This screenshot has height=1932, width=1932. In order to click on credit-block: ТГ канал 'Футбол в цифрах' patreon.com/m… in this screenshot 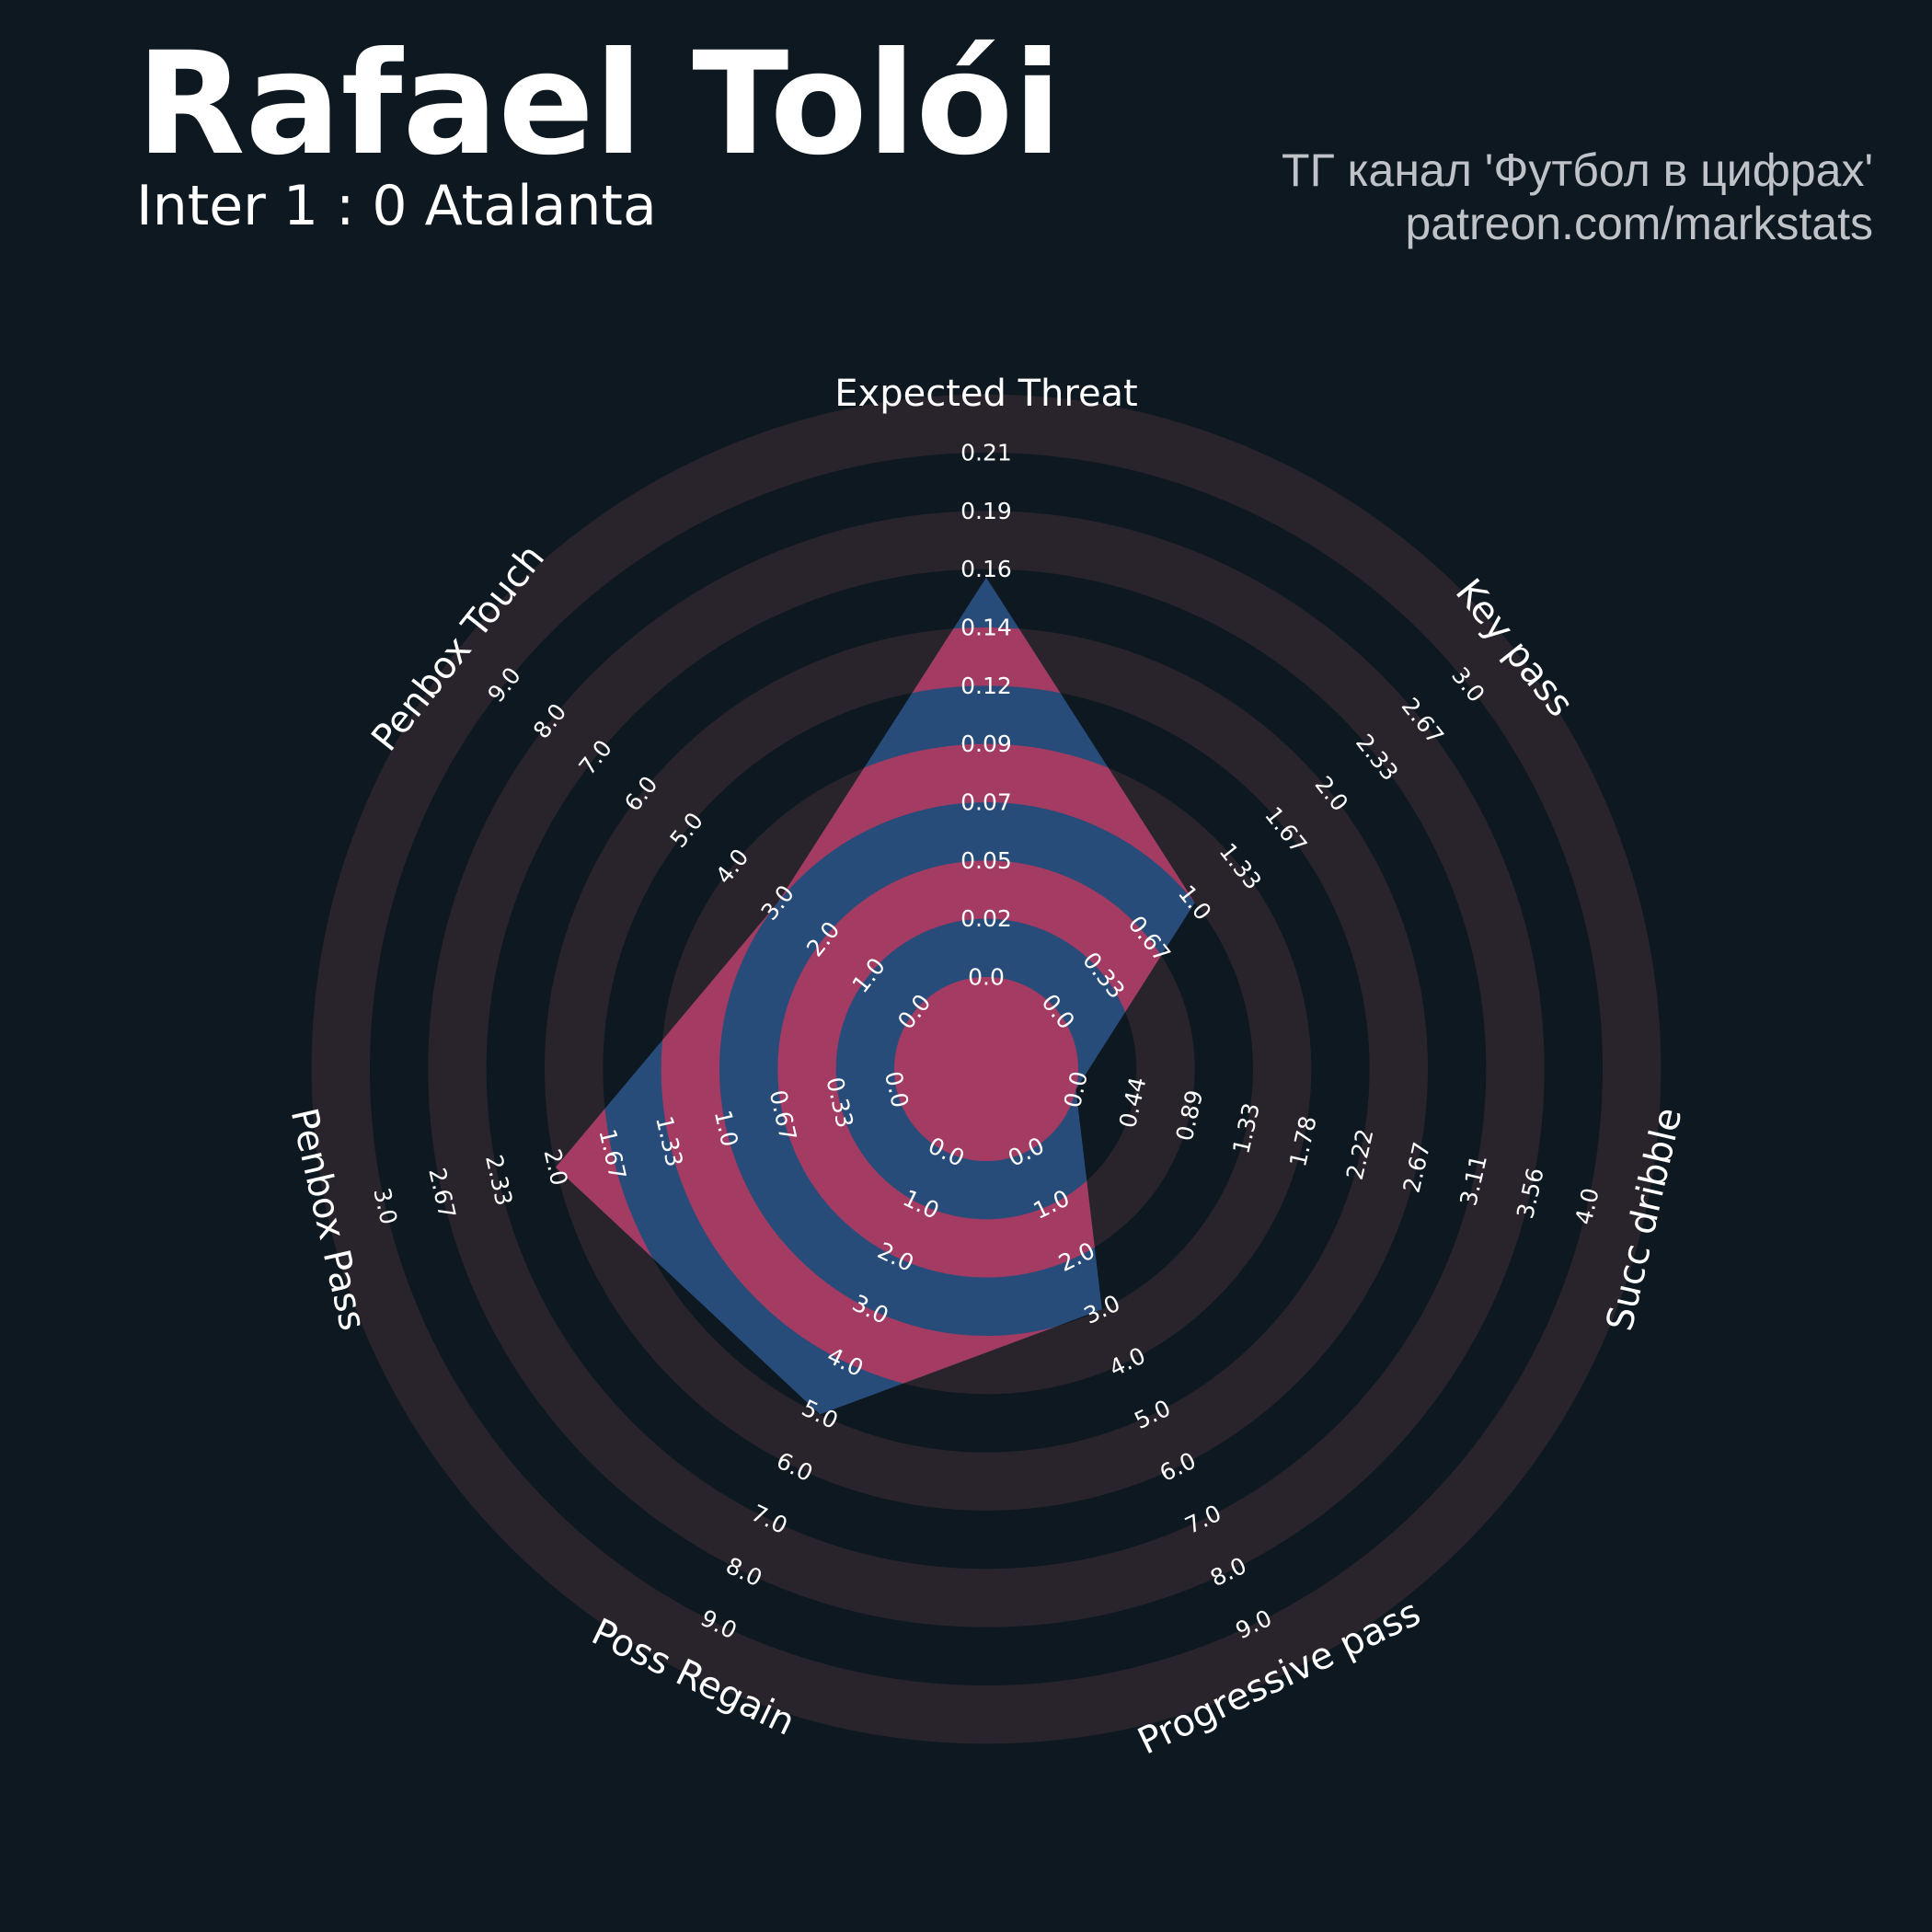, I will do `click(1577, 197)`.